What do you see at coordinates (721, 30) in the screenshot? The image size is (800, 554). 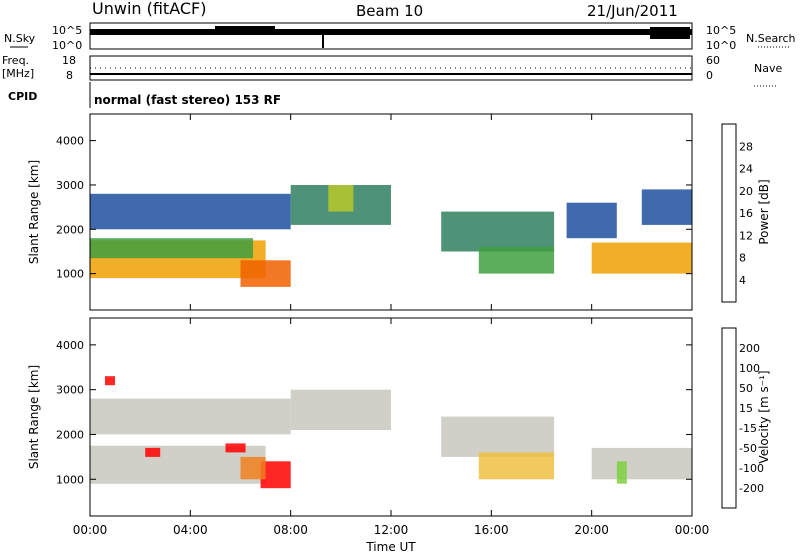 I see `nsearch-tick-top: 10^5` at bounding box center [721, 30].